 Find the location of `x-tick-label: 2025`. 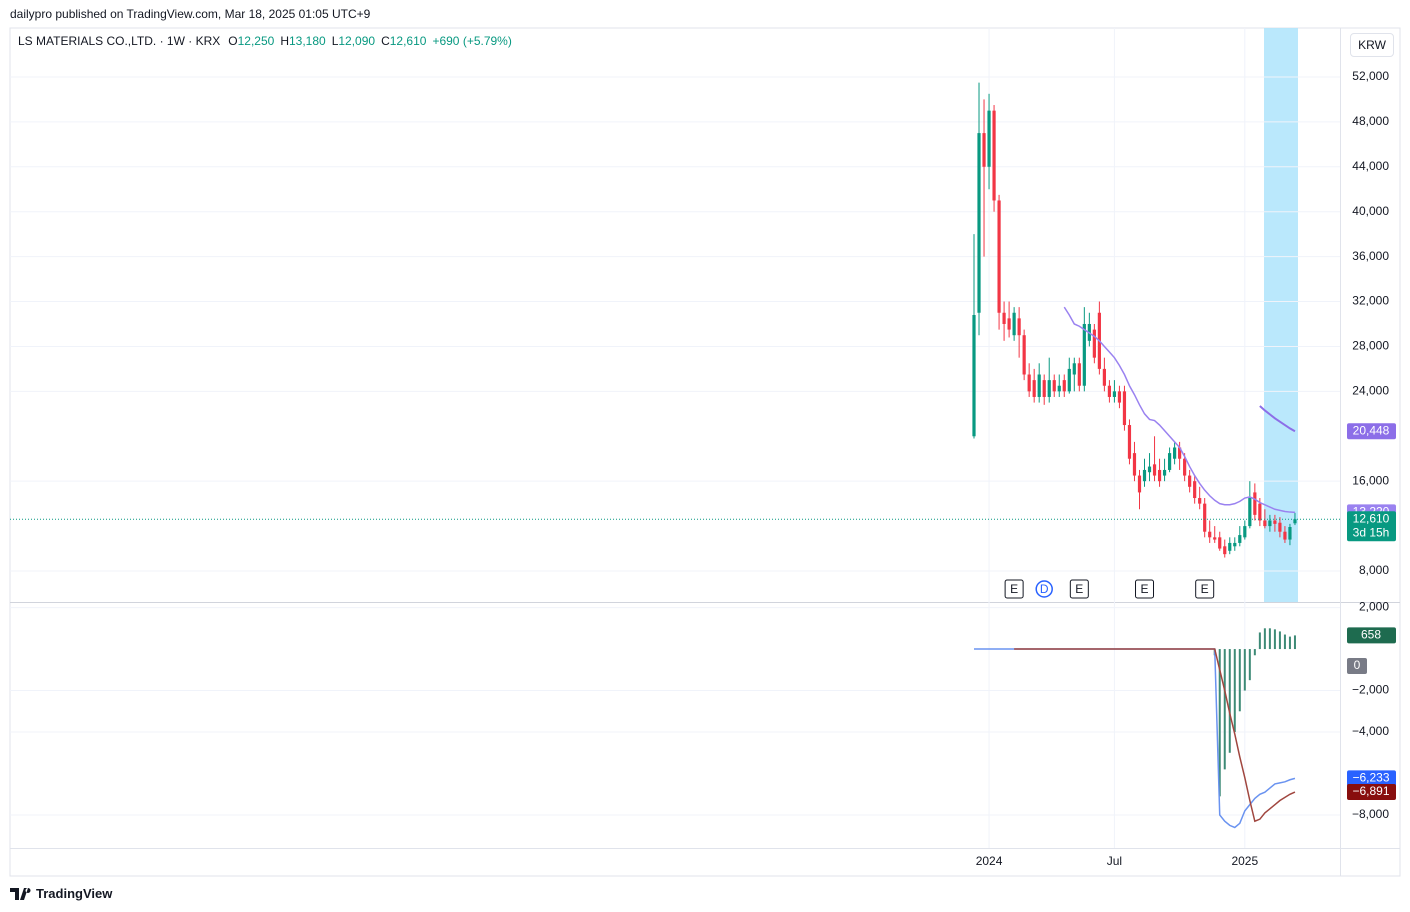

x-tick-label: 2025 is located at coordinates (1244, 861).